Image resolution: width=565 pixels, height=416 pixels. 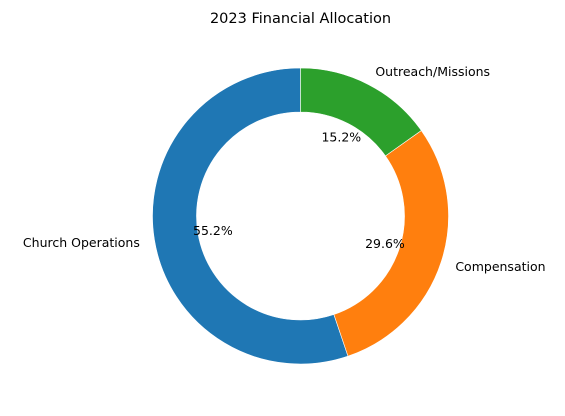 What do you see at coordinates (213, 230) in the screenshot?
I see `pct-label-church-operations: 55.2%` at bounding box center [213, 230].